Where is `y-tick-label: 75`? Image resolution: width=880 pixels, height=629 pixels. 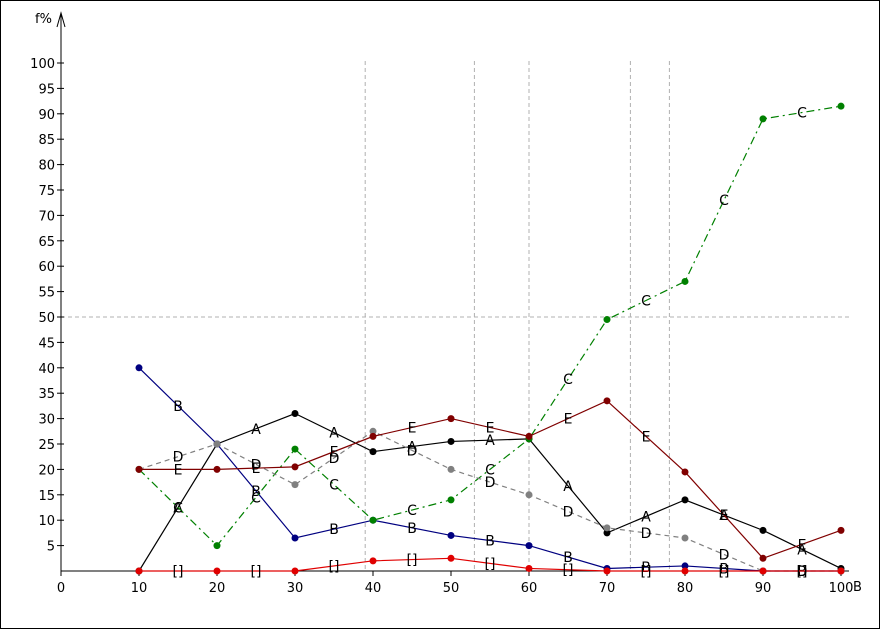
y-tick-label: 75 is located at coordinates (46, 191).